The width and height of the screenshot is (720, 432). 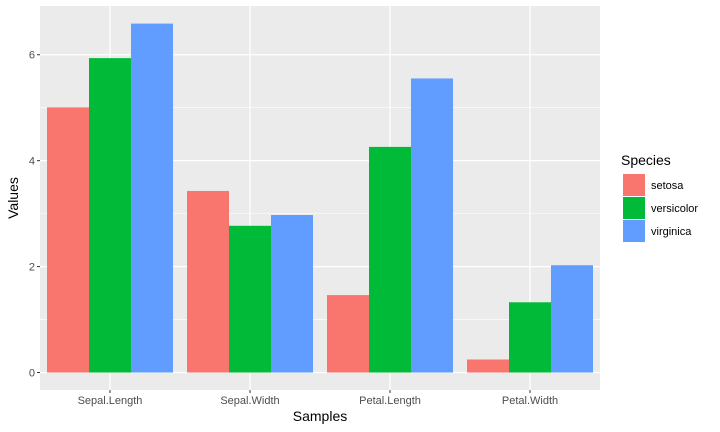 What do you see at coordinates (634, 208) in the screenshot?
I see `legend-key-versicolor` at bounding box center [634, 208].